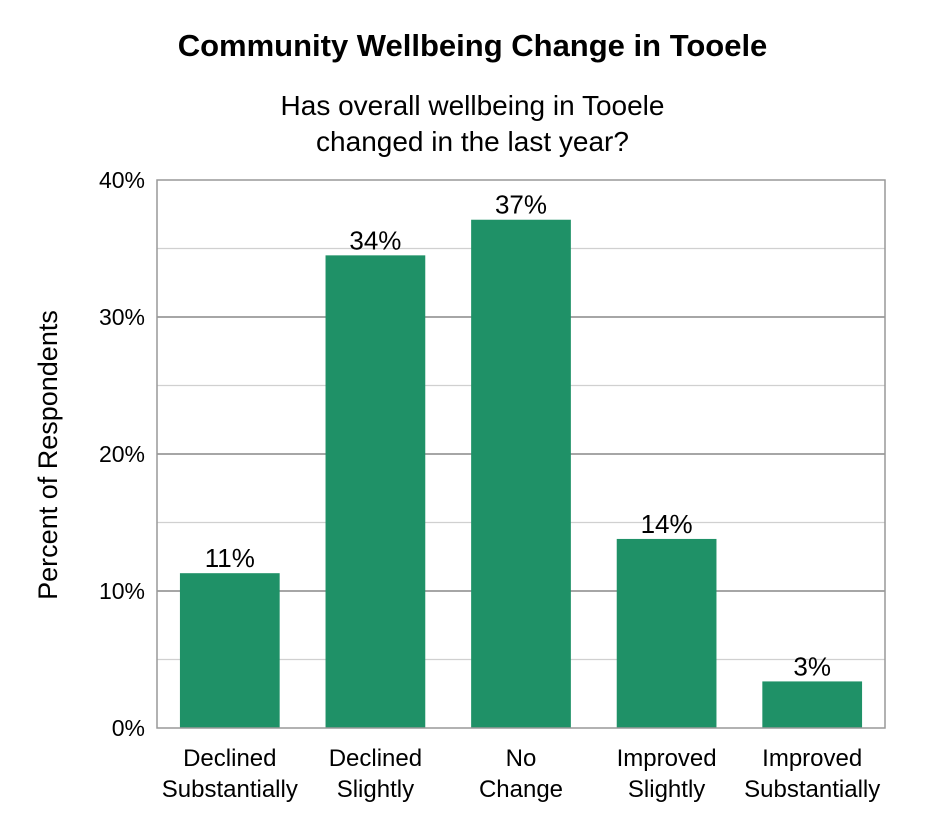  I want to click on y-tick-label: 30%, so click(122, 317).